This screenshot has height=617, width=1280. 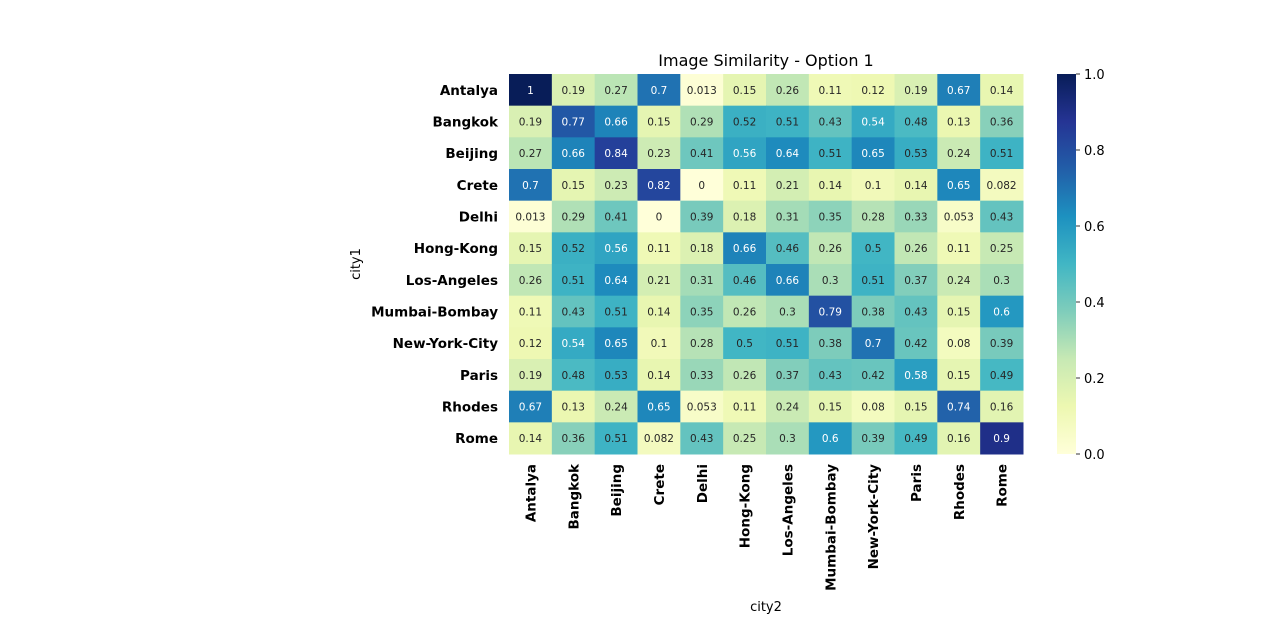 What do you see at coordinates (788, 91) in the screenshot?
I see `cell-value-label: 0.26` at bounding box center [788, 91].